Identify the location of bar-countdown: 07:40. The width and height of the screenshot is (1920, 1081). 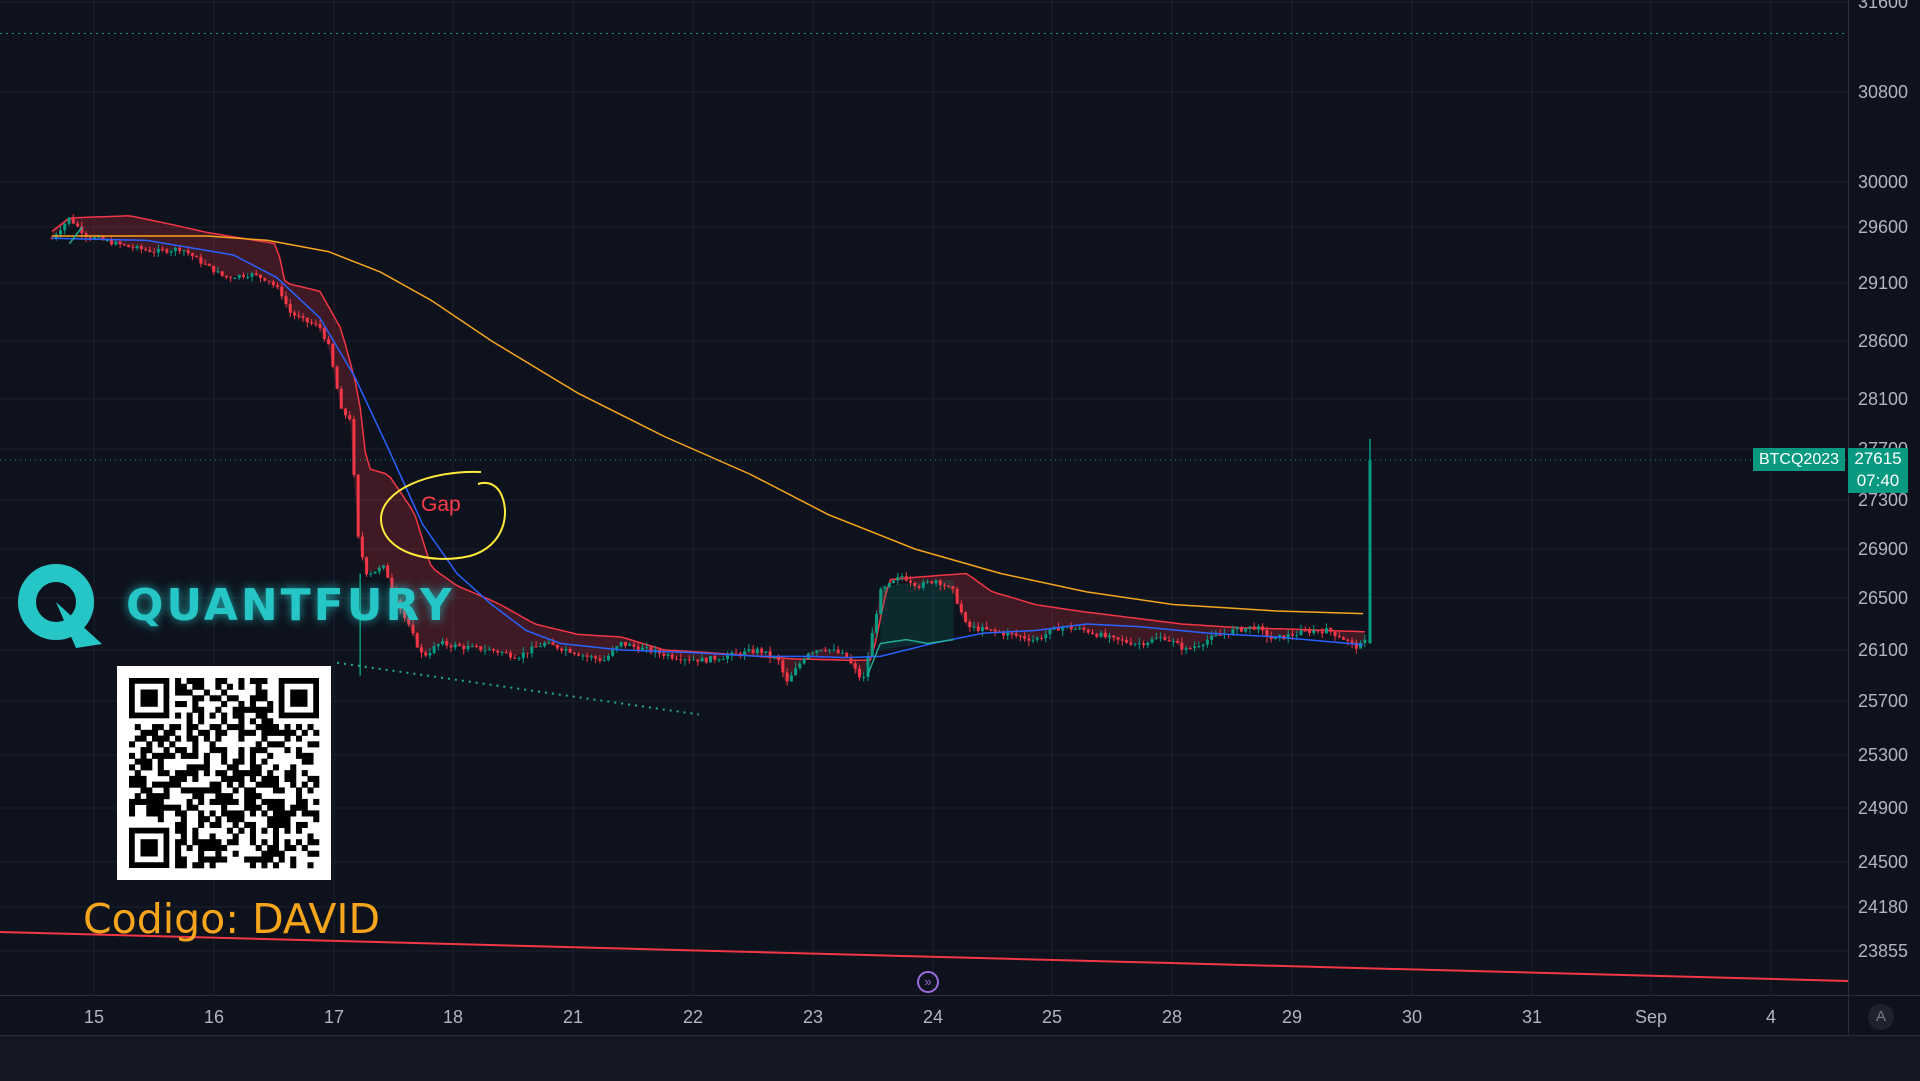
(1878, 480).